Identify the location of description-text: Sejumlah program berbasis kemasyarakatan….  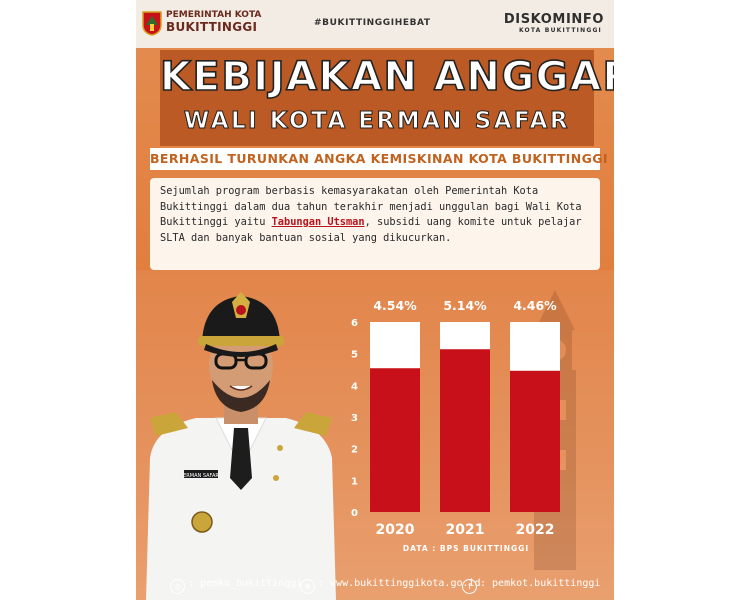
(376, 215).